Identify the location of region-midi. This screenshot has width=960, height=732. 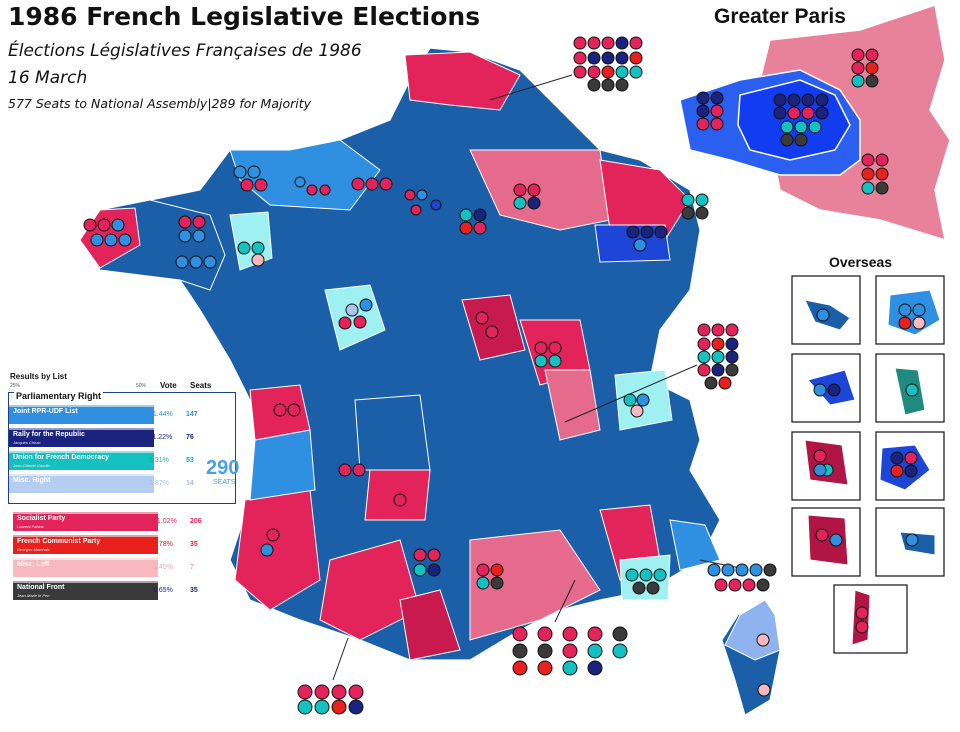
(370, 590).